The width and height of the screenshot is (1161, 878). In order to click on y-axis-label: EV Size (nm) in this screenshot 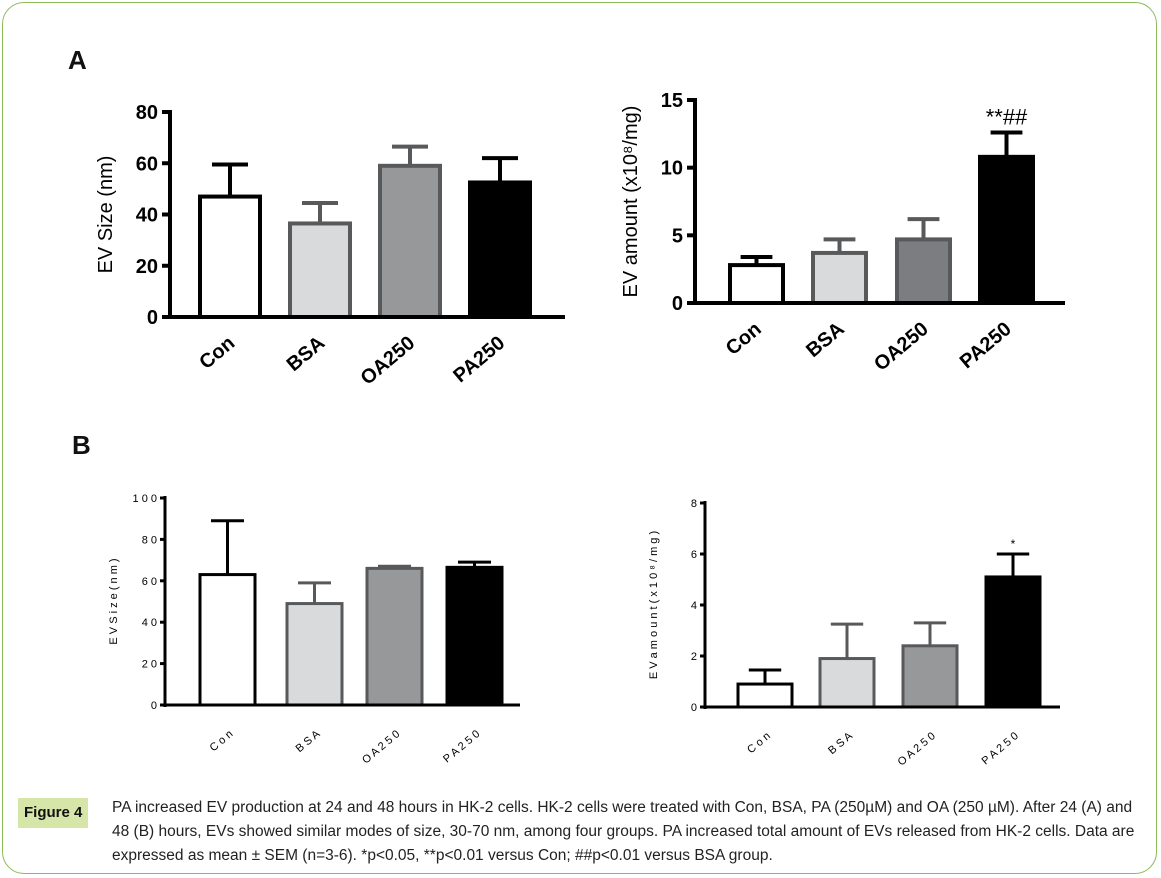, I will do `click(106, 215)`.